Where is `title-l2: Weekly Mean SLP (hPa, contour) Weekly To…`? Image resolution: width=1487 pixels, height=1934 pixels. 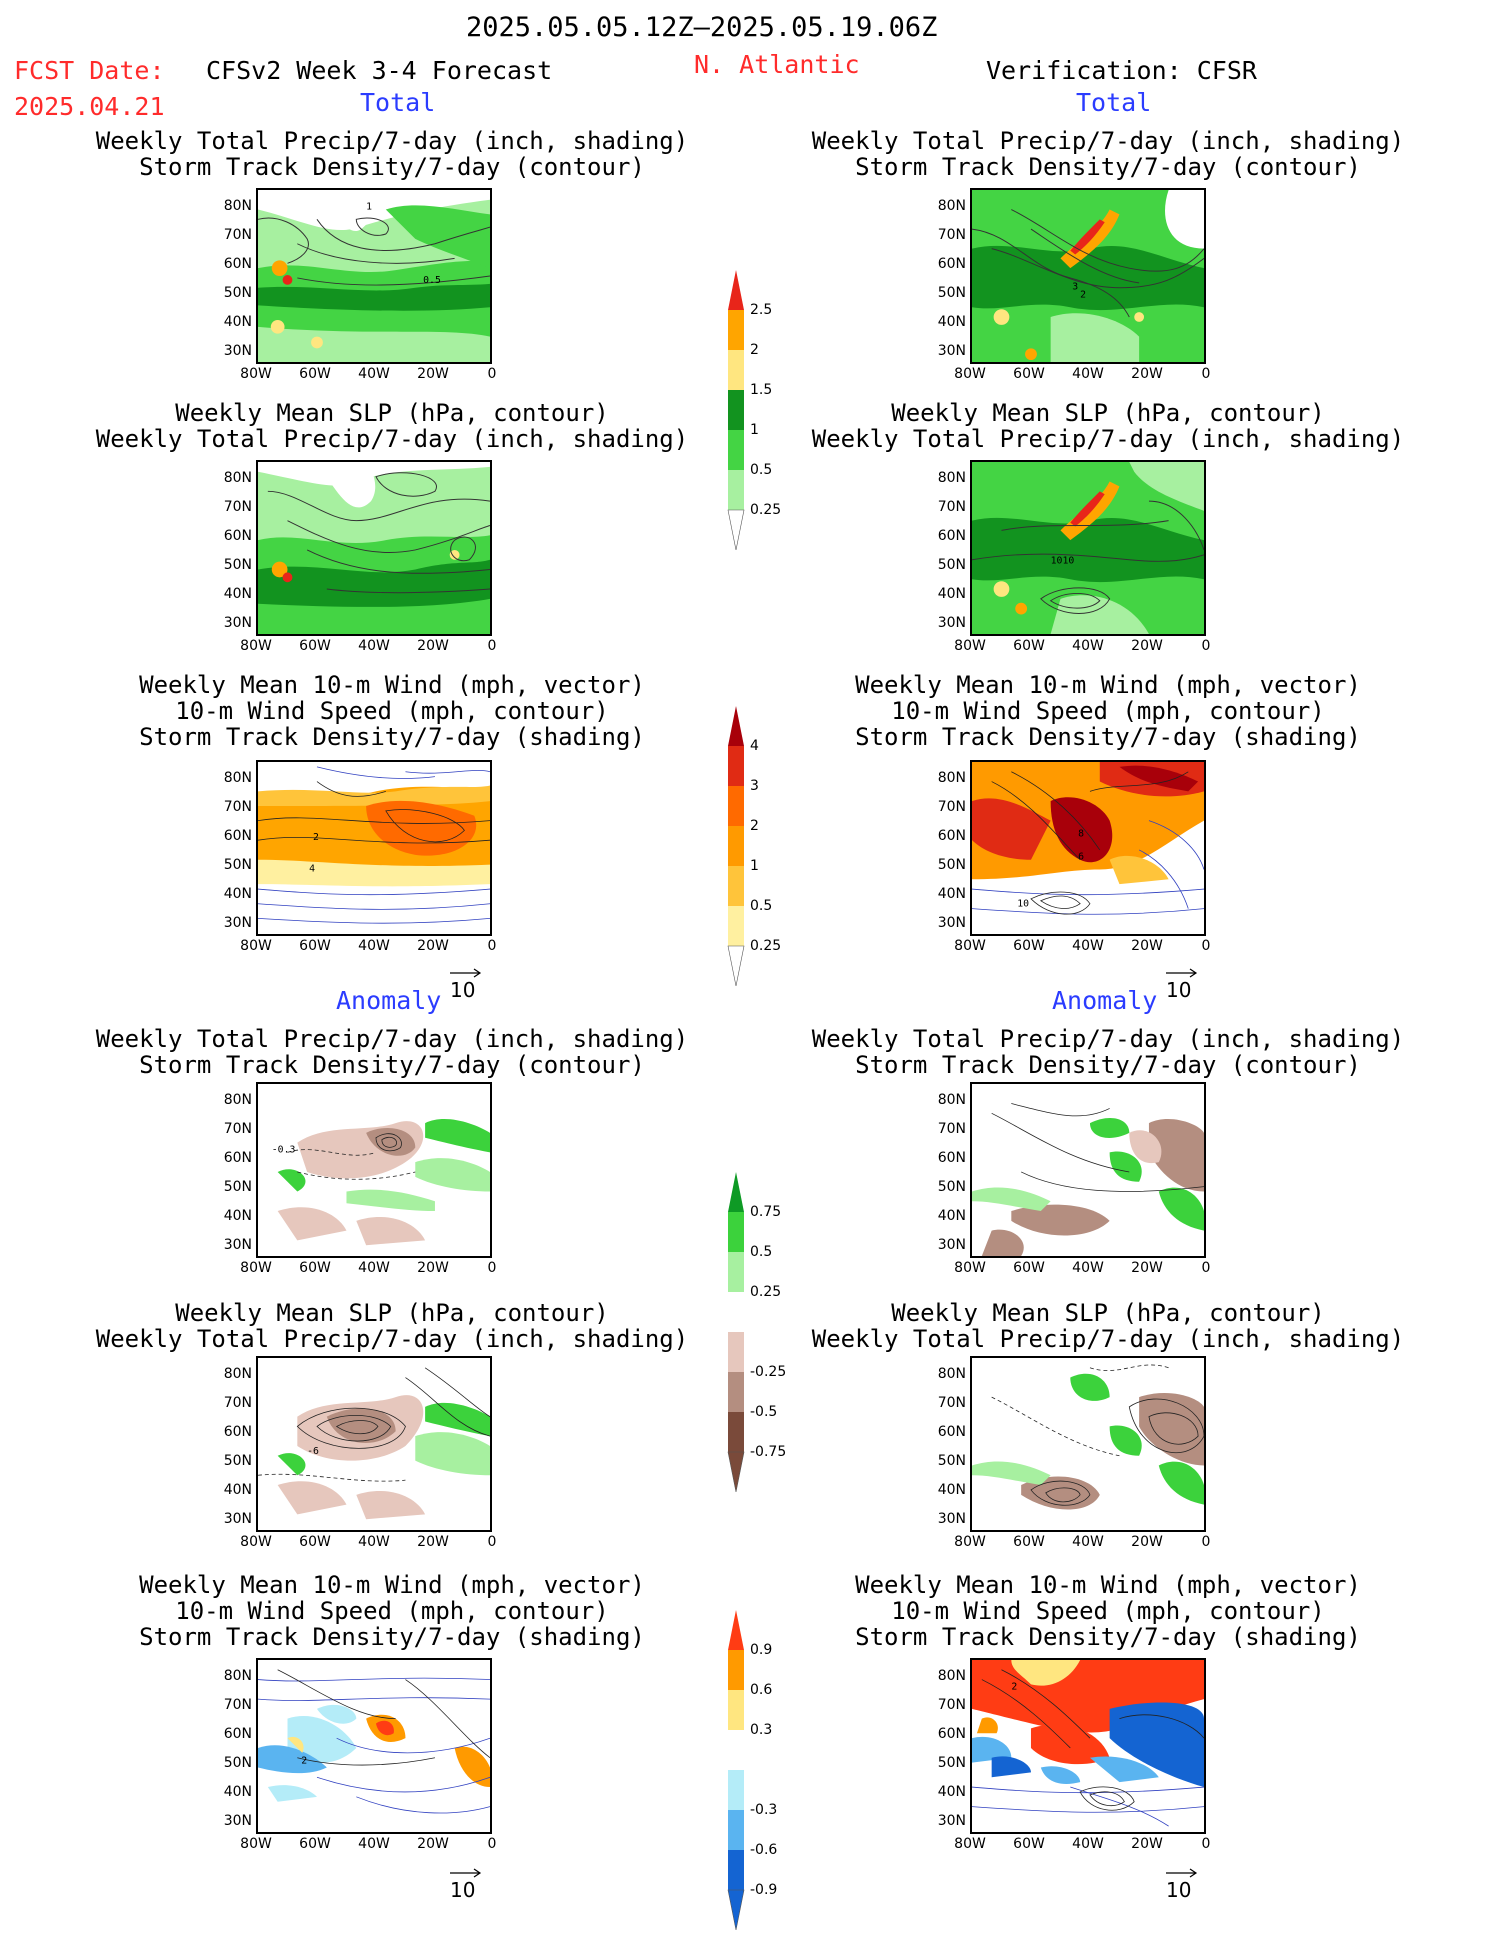
title-l2: Weekly Mean SLP (hPa, contour) Weekly To… is located at coordinates (392, 426).